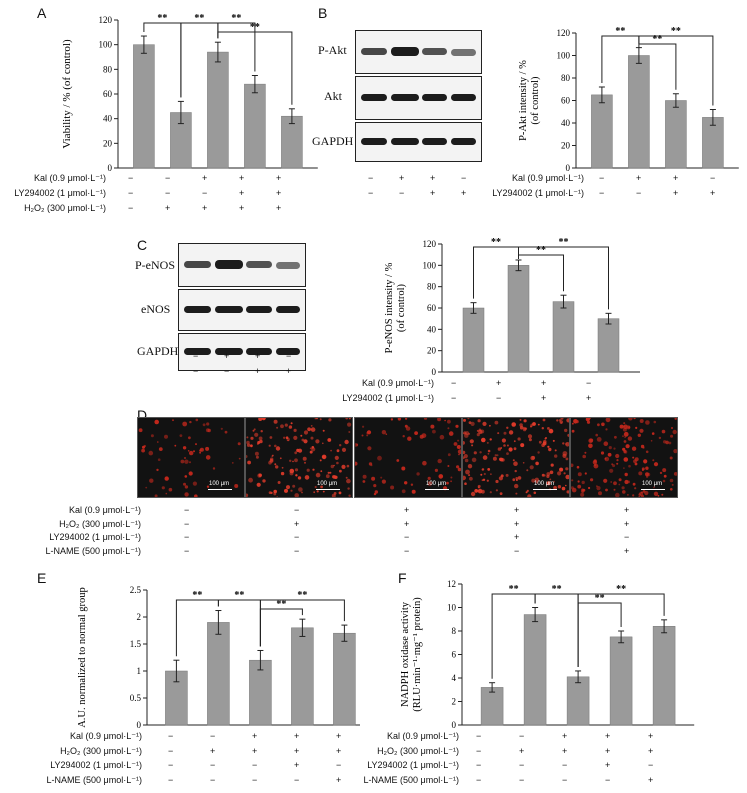 The width and height of the screenshot is (747, 793). Describe the element at coordinates (523, 100) in the screenshot. I see `y-axis-label: P-Akt intensity / %` at that location.